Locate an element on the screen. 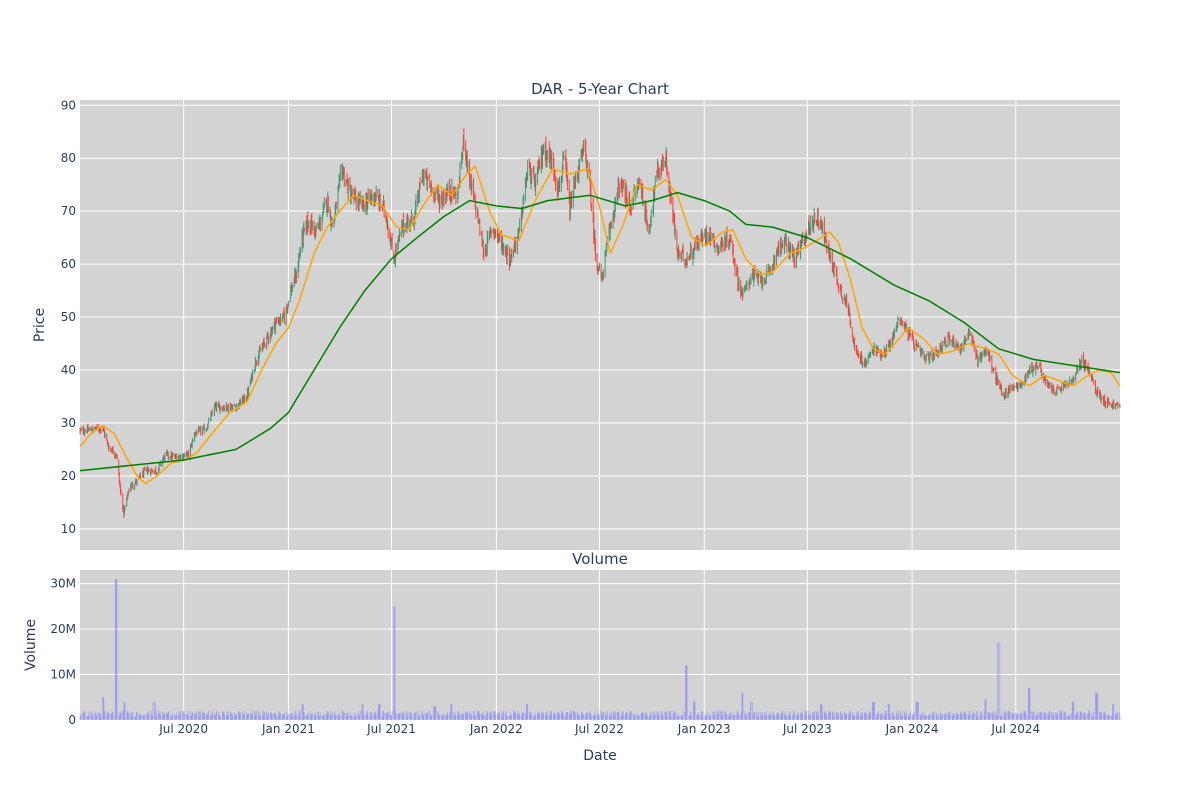 The width and height of the screenshot is (1200, 804). date-tick-label: Jan 2022 is located at coordinates (496, 729).